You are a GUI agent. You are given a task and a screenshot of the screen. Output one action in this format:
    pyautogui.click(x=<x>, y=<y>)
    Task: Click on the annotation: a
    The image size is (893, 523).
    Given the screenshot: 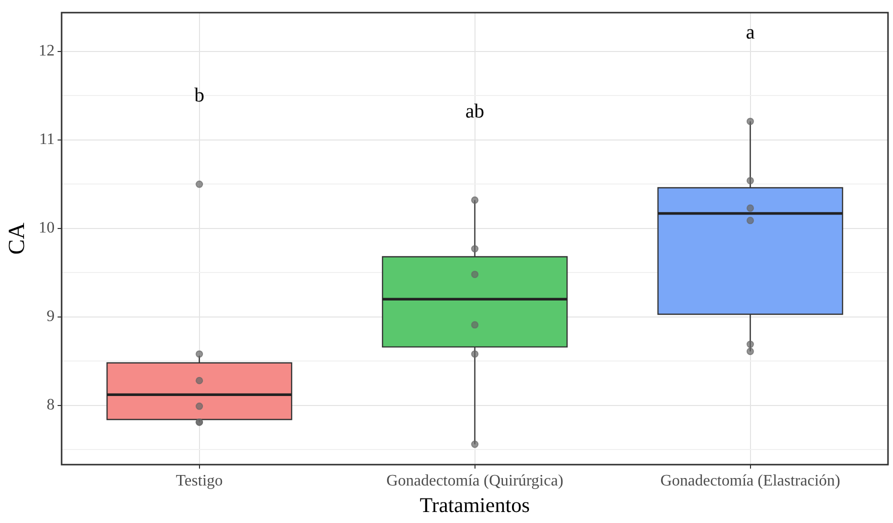 What is the action you would take?
    pyautogui.click(x=750, y=33)
    